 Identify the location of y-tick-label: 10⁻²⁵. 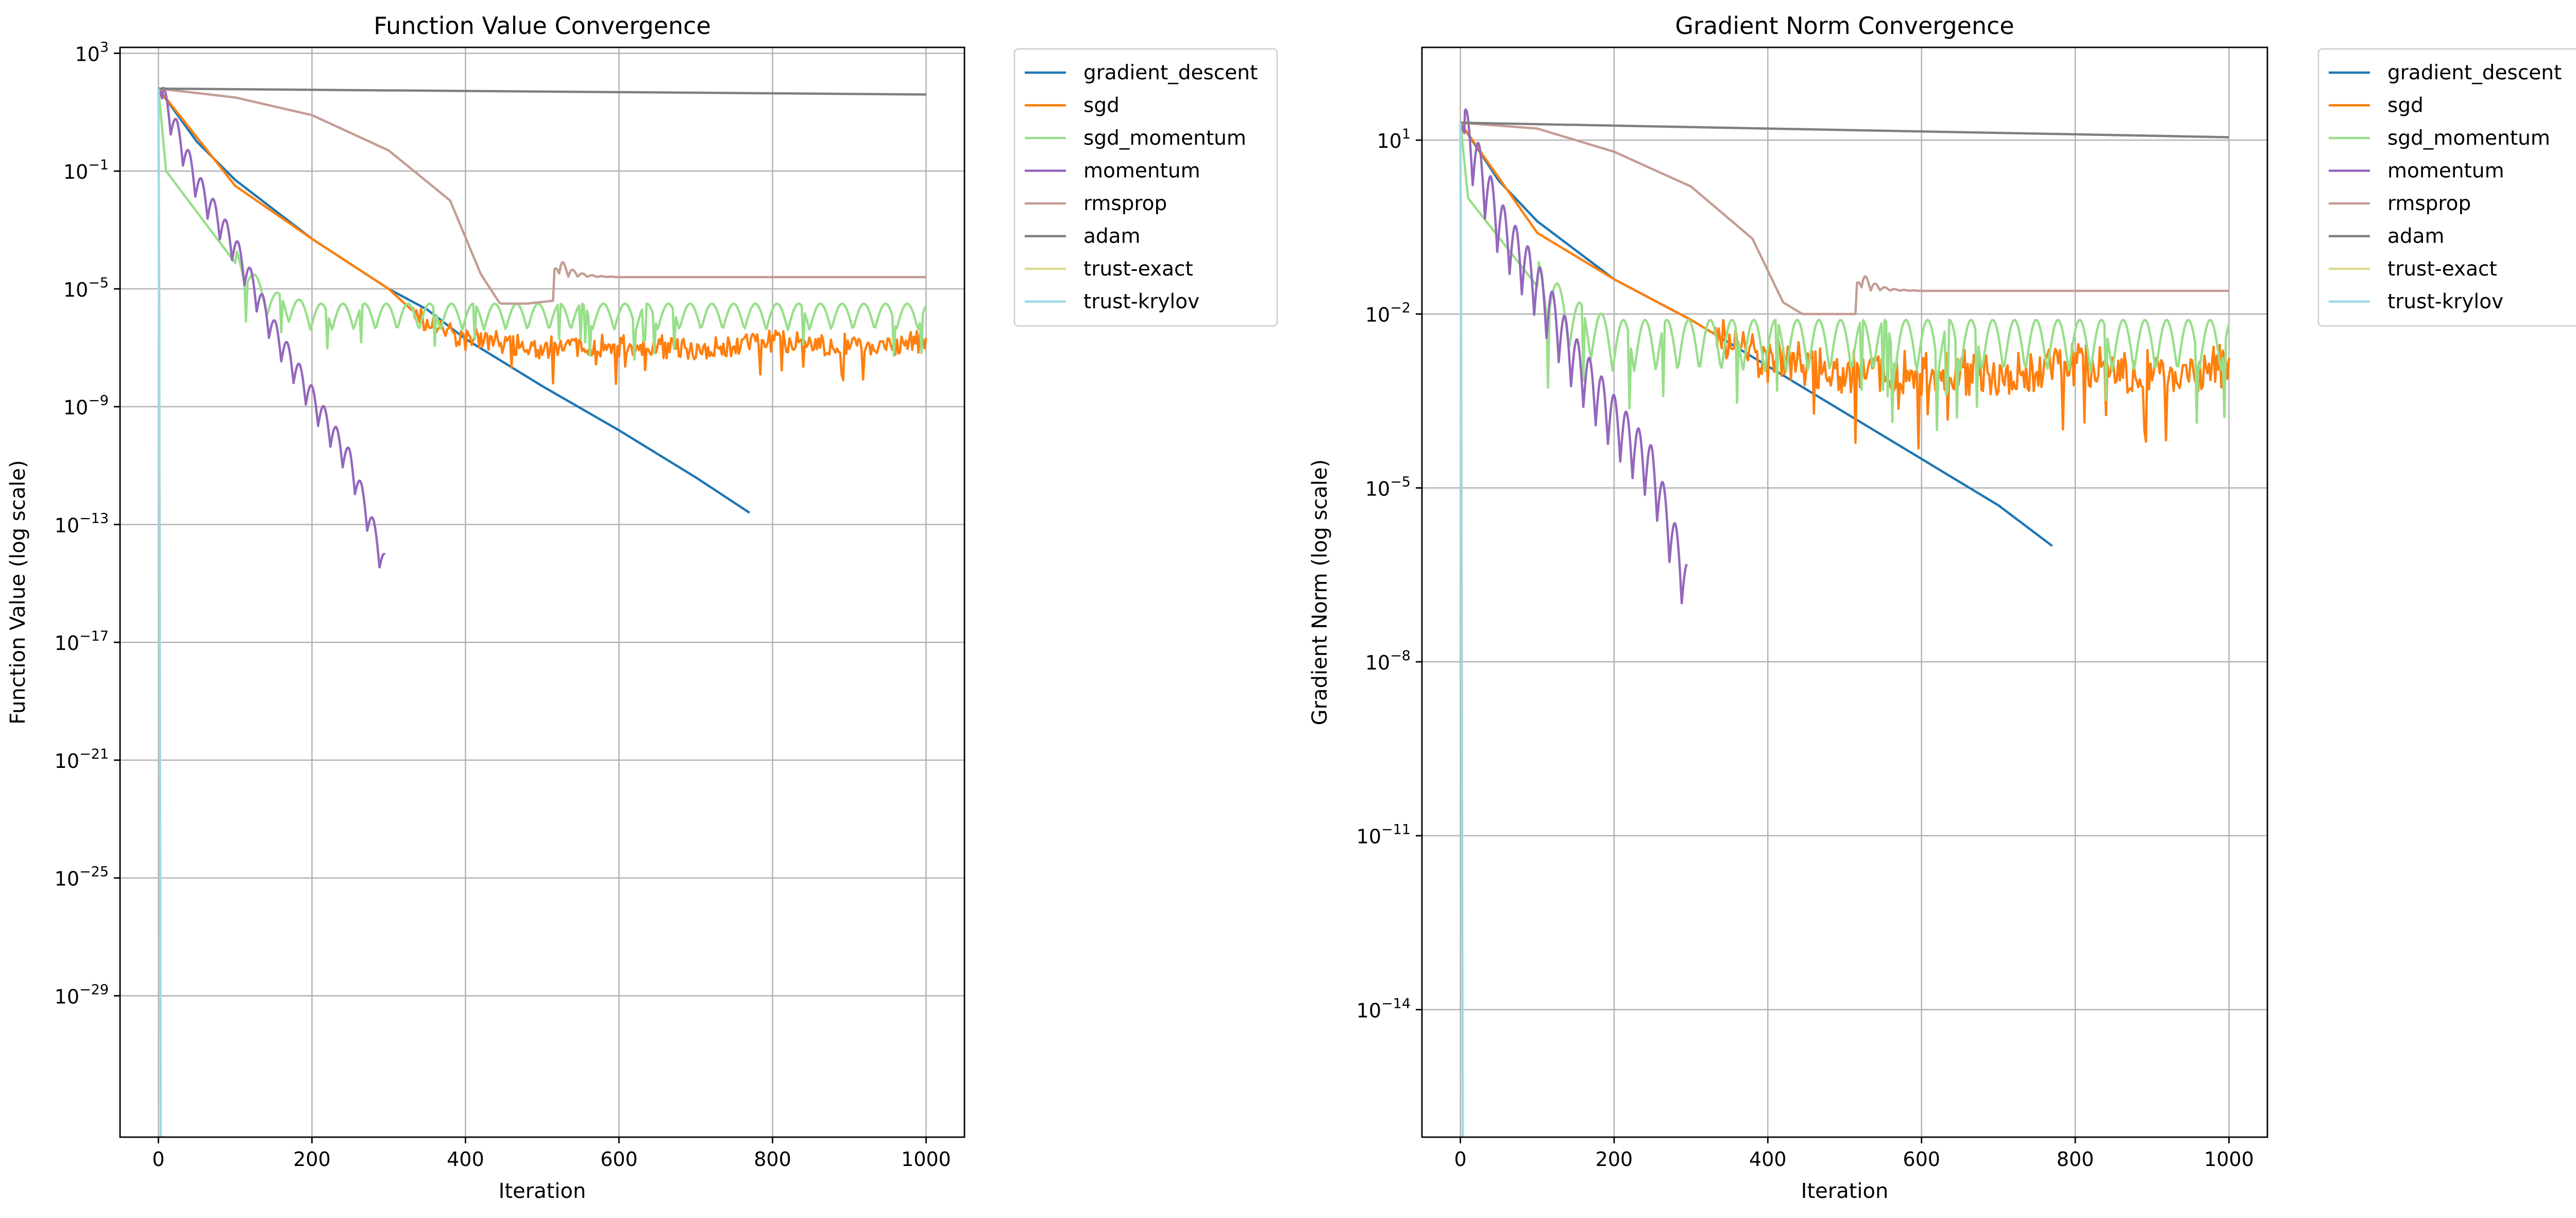
(82, 877).